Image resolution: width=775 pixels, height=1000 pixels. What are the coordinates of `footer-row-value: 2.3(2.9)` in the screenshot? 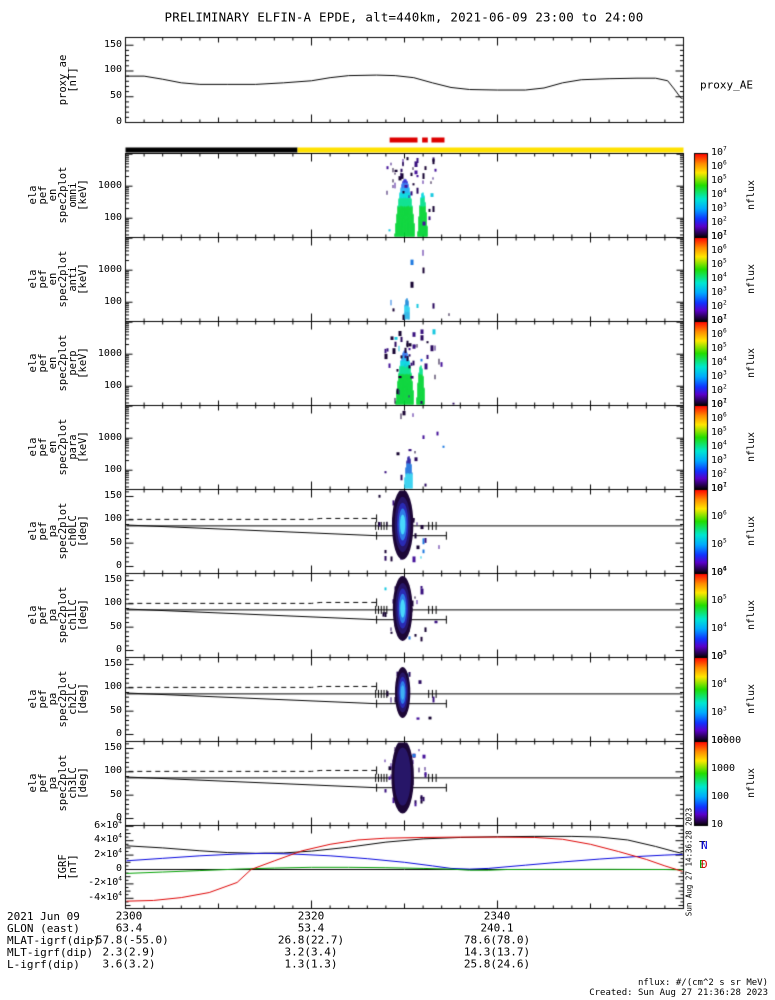 It's located at (129, 952).